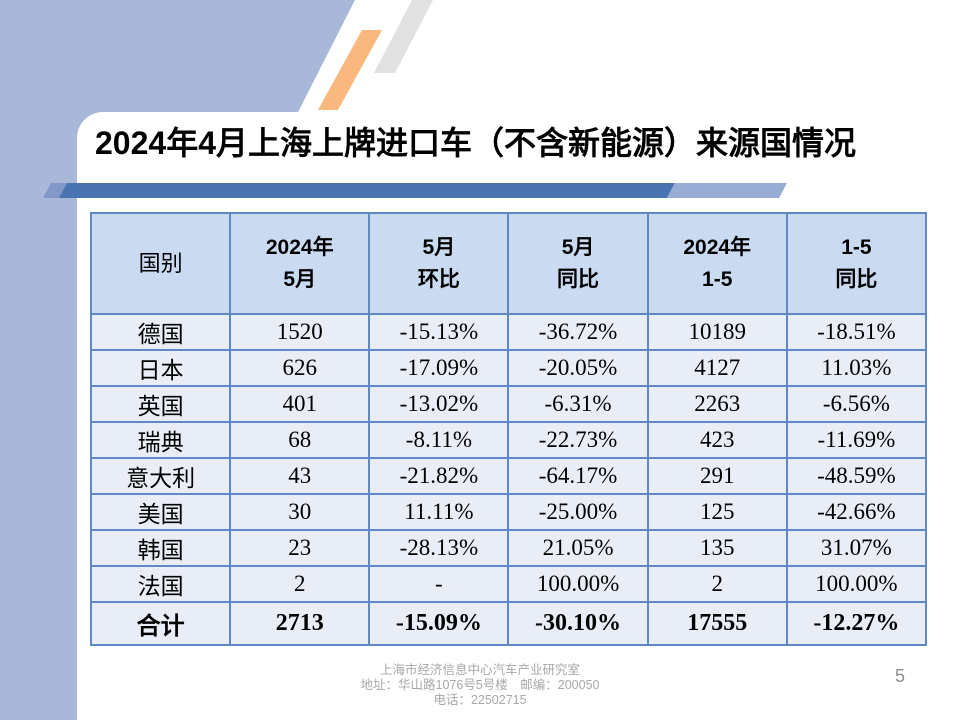 The image size is (960, 720). I want to click on value-cell: -12.27%, so click(856, 623).